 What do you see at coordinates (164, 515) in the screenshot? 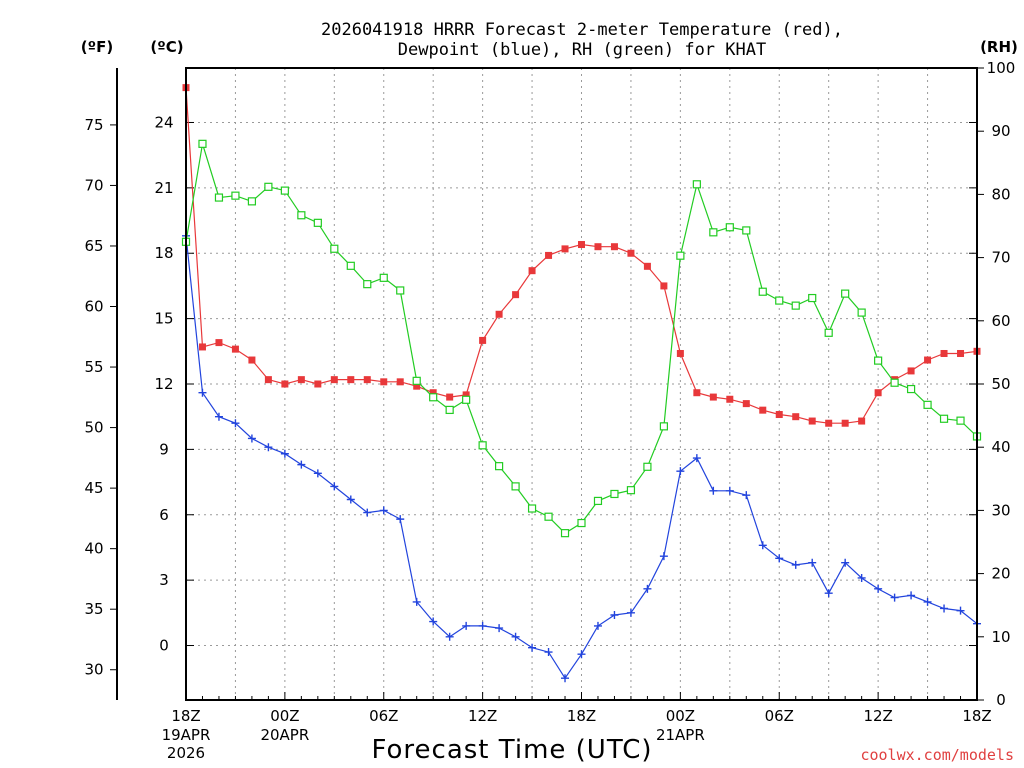
I see `celsius-tick-label: 6` at bounding box center [164, 515].